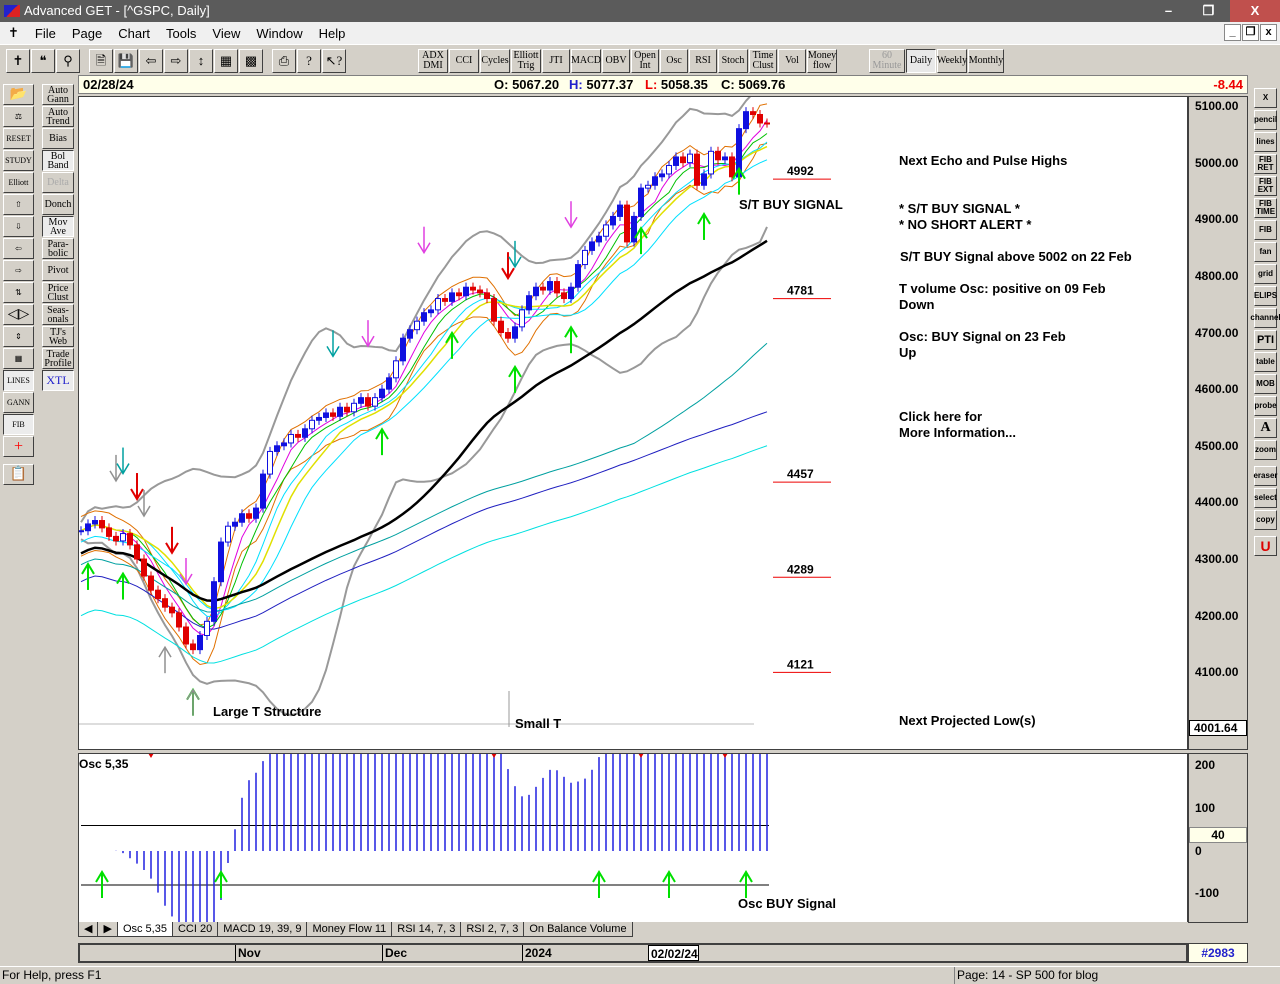  I want to click on tool-right-arrow-button: ⇨, so click(18, 270).